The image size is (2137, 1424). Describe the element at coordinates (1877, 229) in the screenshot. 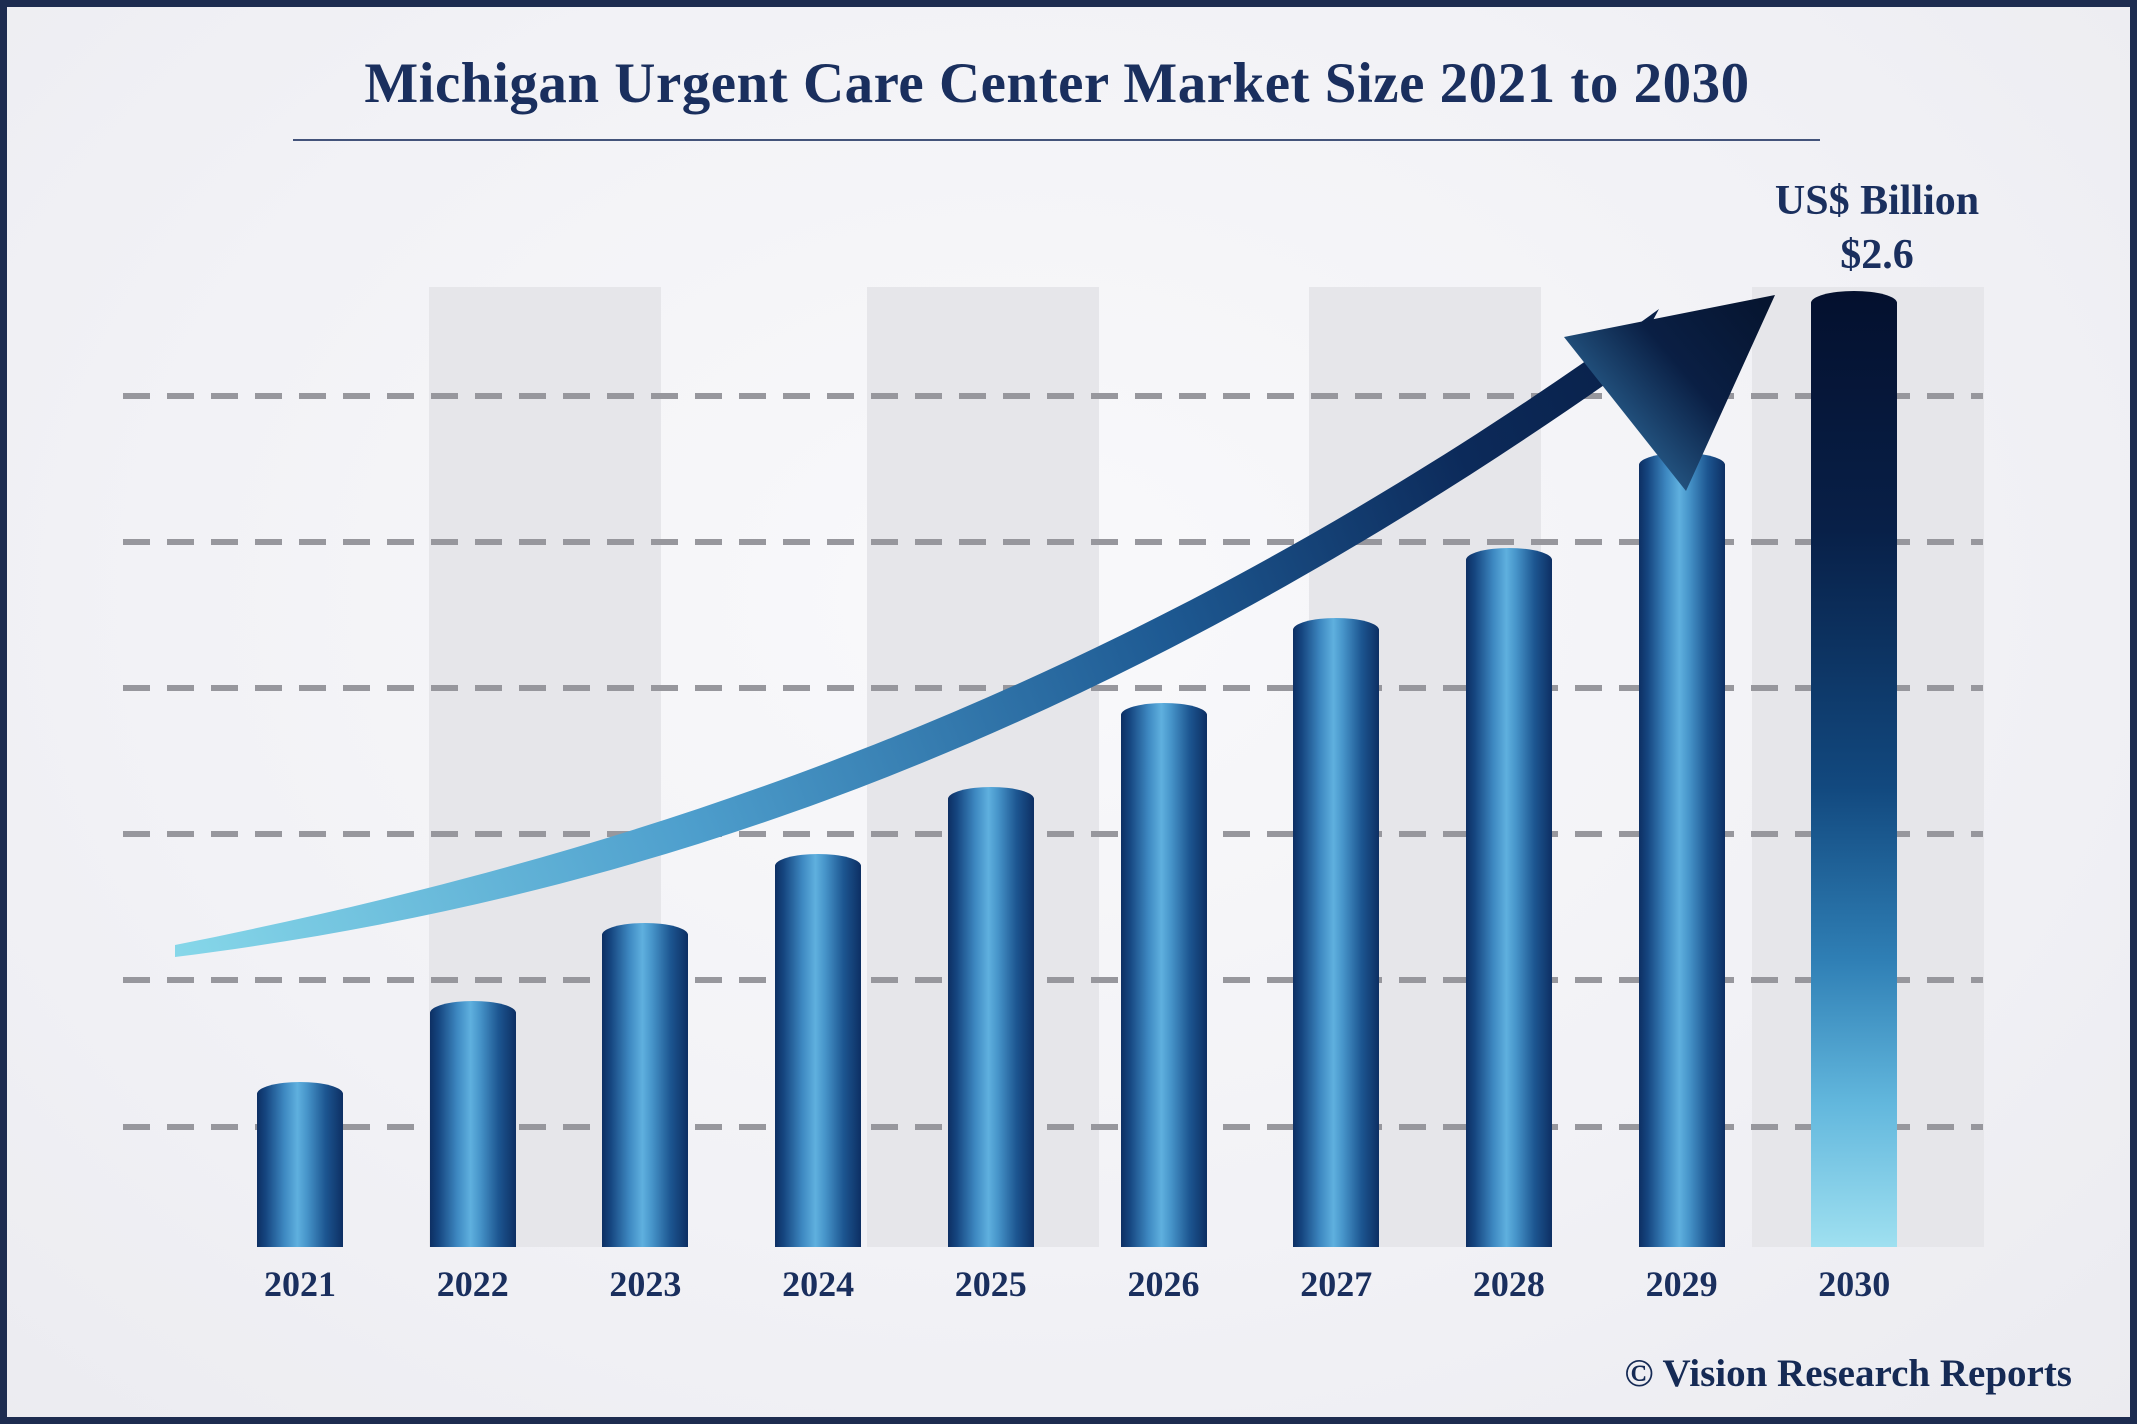

I see `value-annotation: US$ Billion $2.6` at that location.